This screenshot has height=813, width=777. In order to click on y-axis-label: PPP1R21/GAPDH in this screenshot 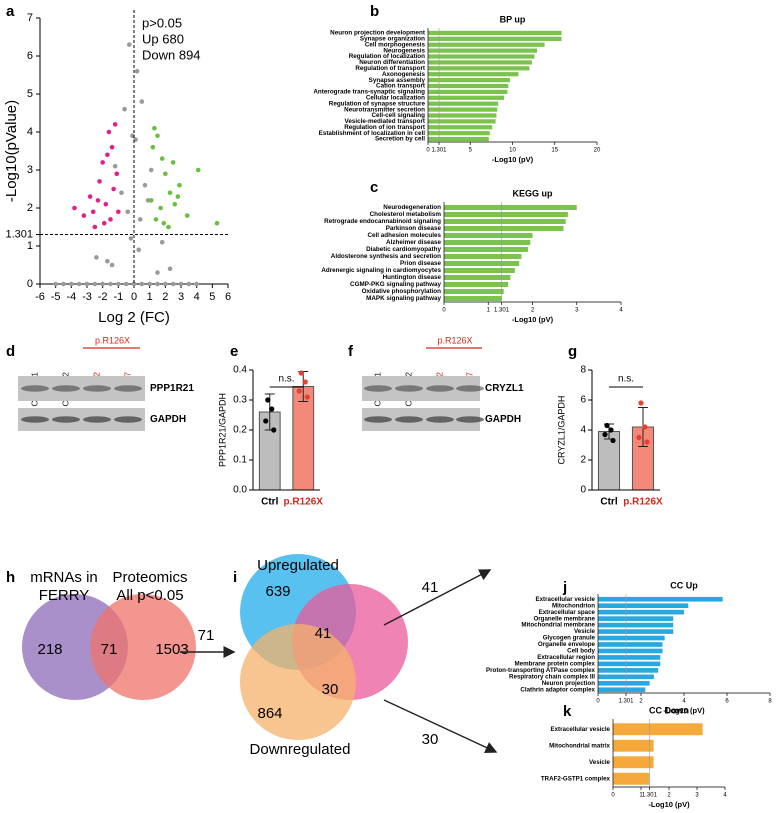, I will do `click(222, 430)`.